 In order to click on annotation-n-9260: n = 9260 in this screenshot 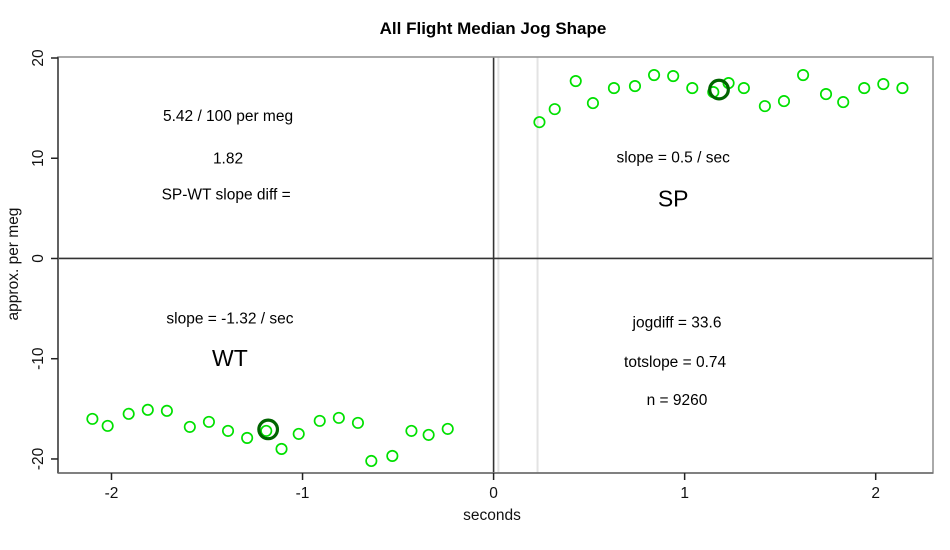, I will do `click(677, 400)`.